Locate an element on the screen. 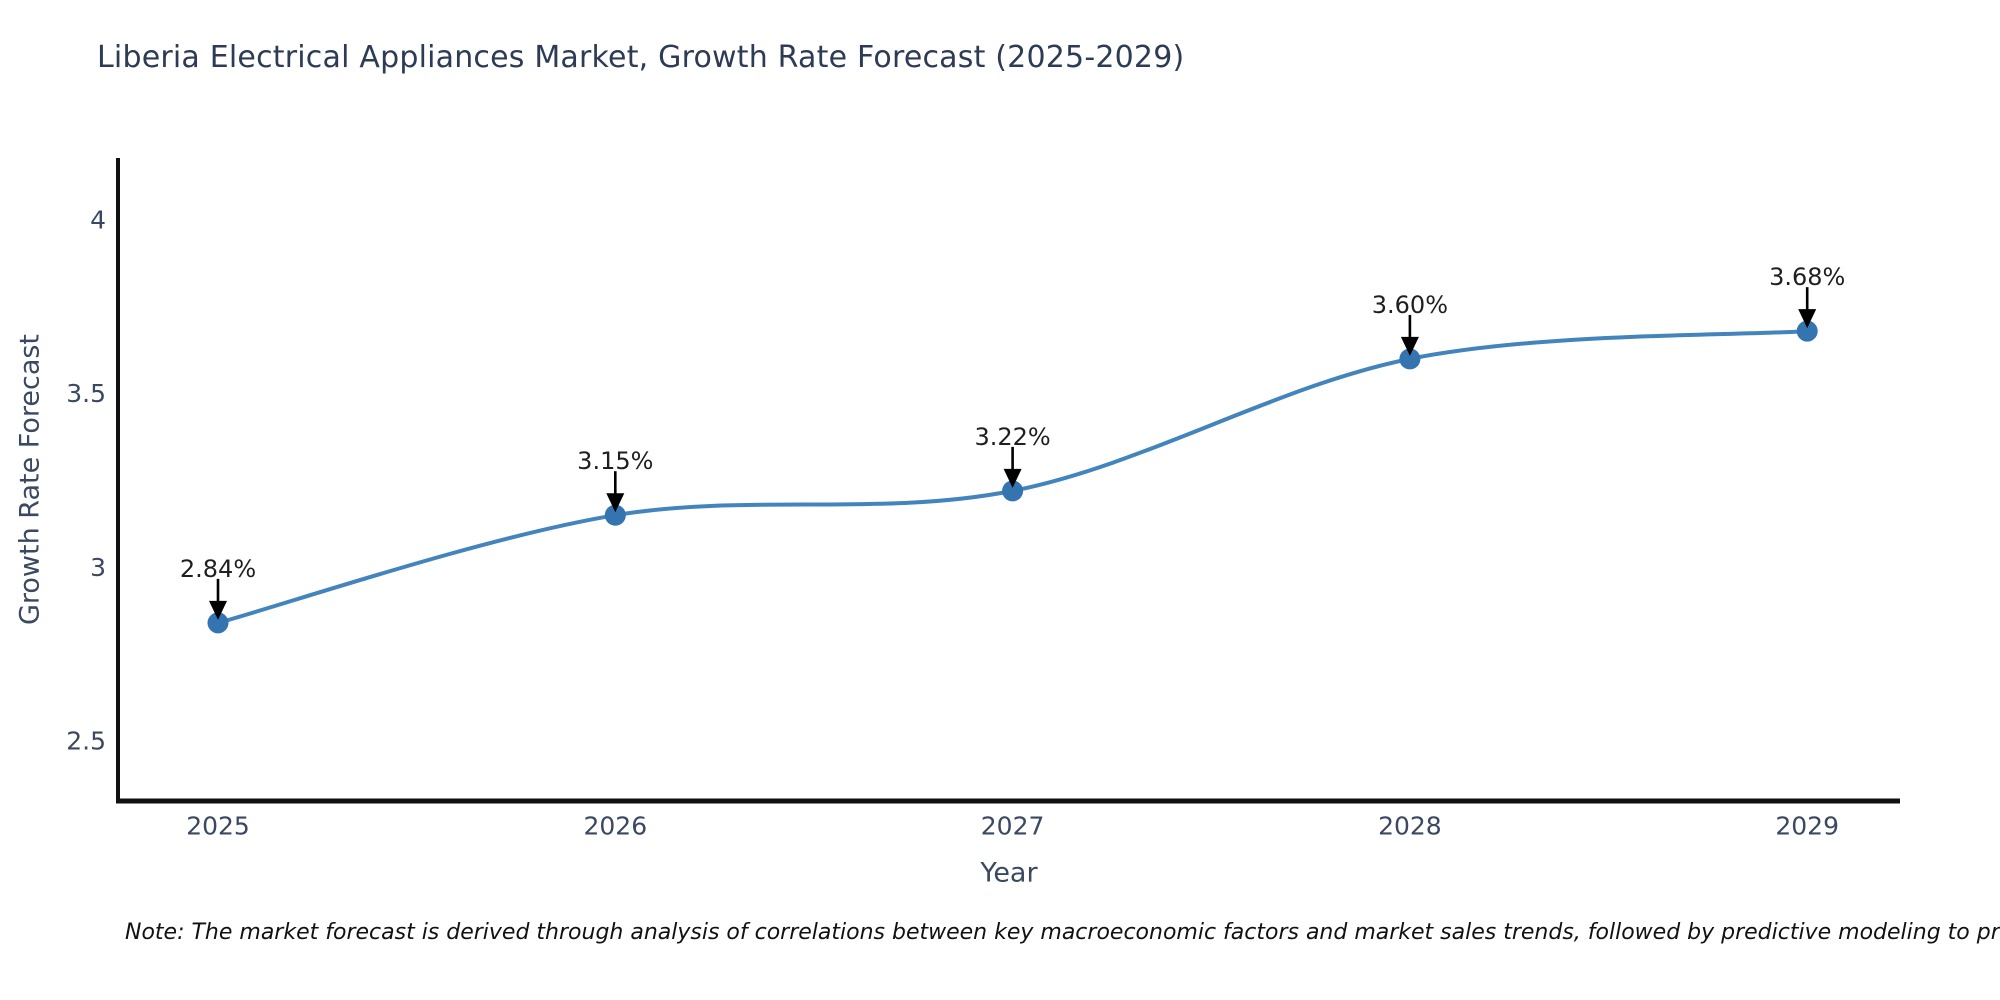  y-axis-title: Growth Rate Forecast is located at coordinates (30, 479).